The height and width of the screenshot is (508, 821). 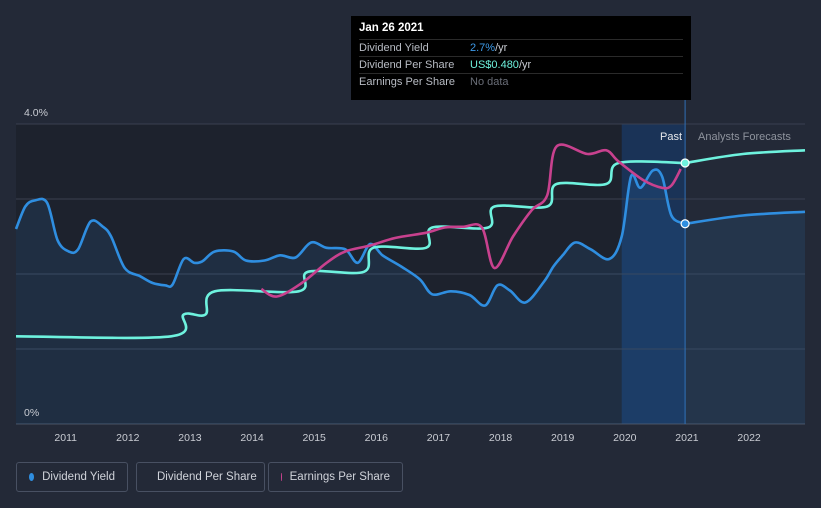 What do you see at coordinates (749, 438) in the screenshot?
I see `x-tick-label: 2022` at bounding box center [749, 438].